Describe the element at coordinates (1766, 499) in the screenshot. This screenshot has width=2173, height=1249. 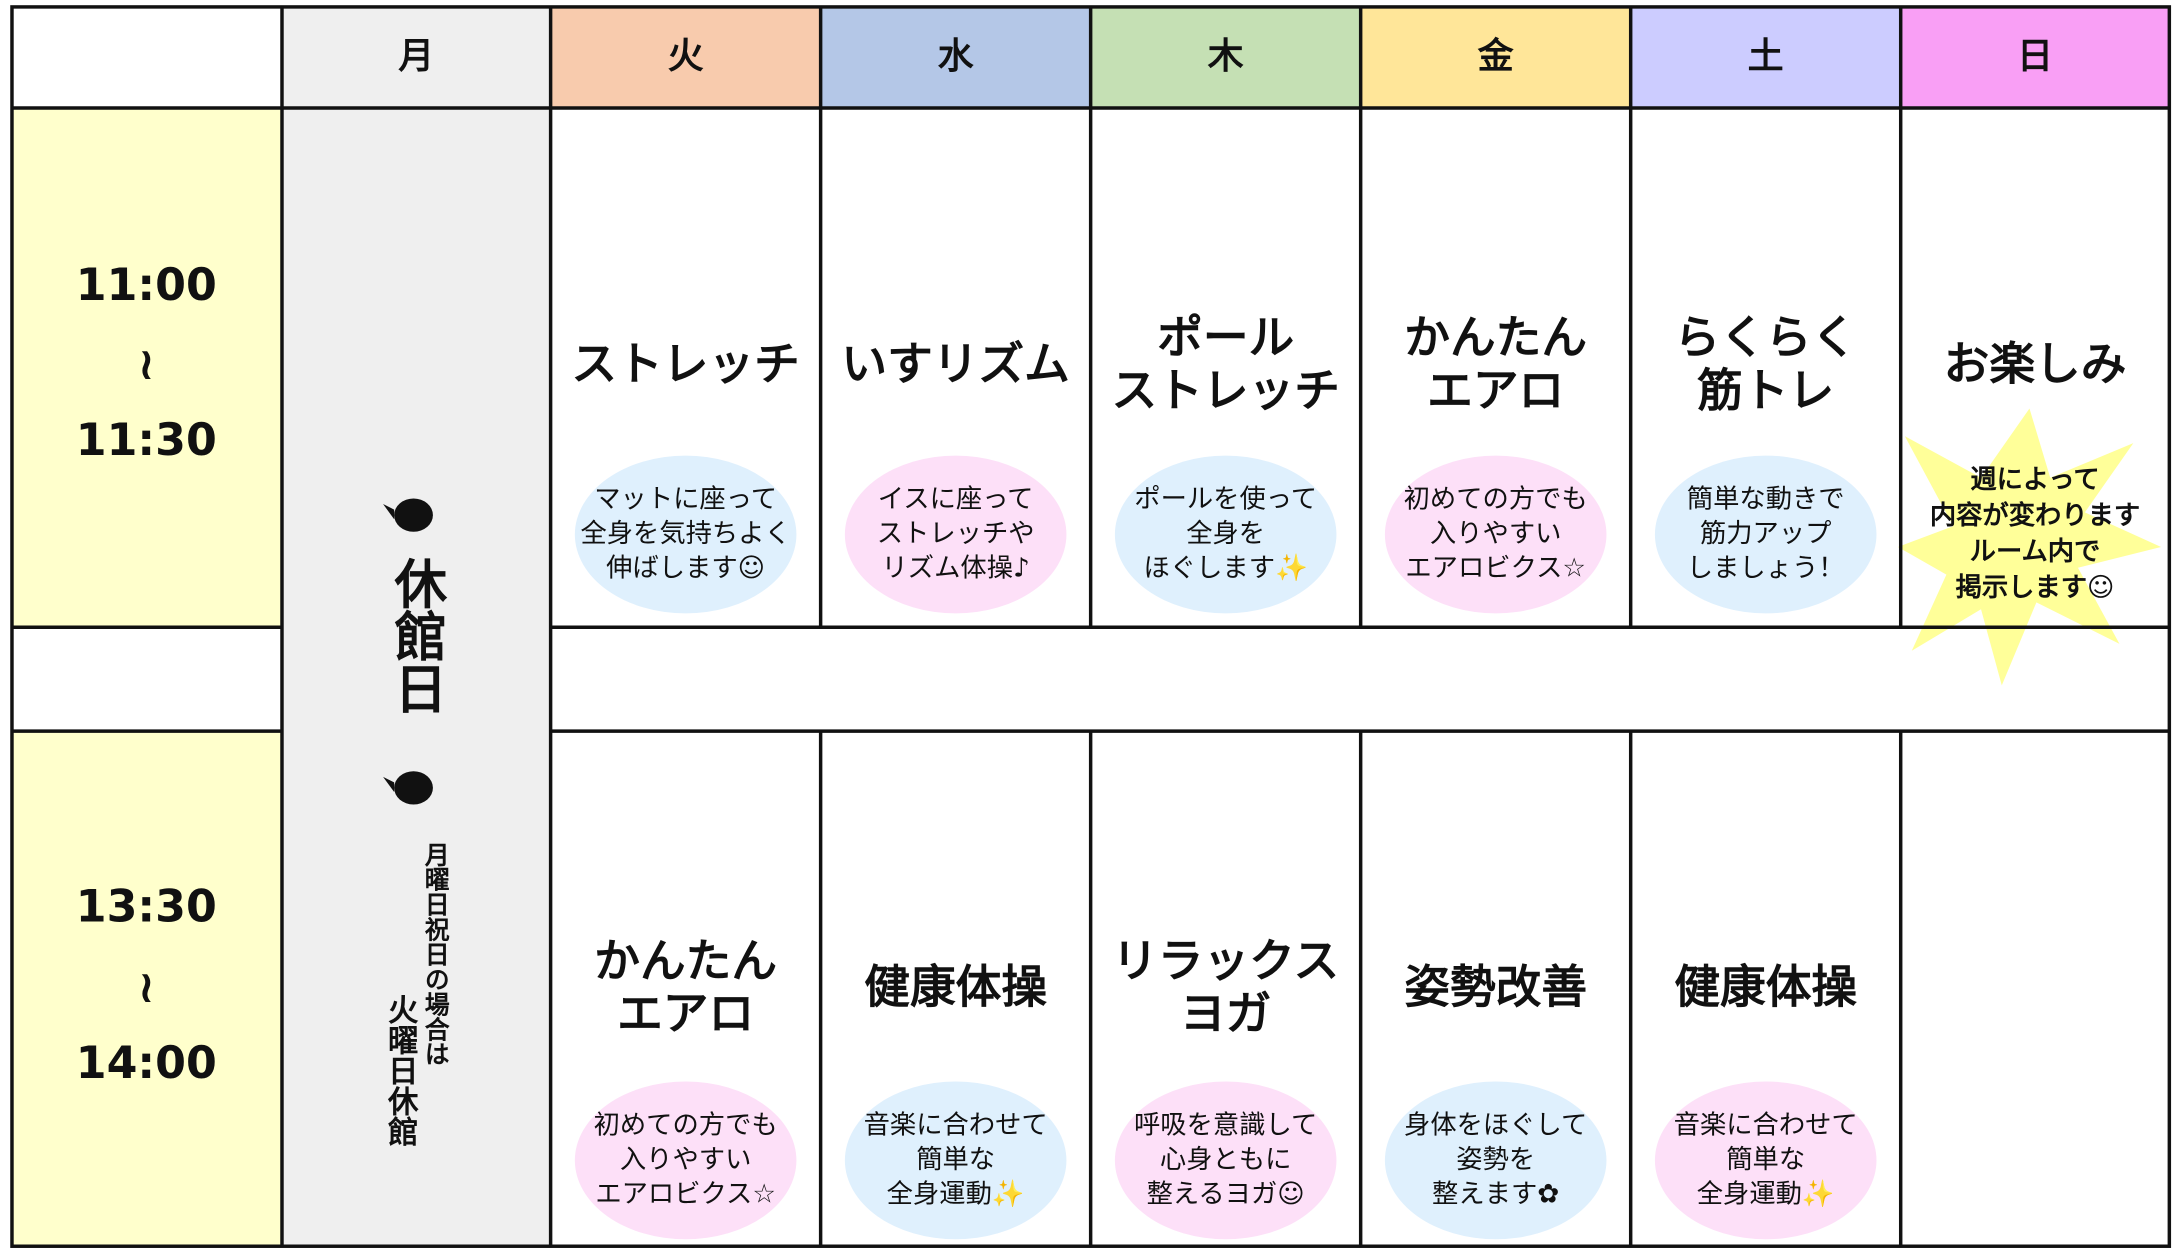
I see `class-description: 簡単な動きで` at that location.